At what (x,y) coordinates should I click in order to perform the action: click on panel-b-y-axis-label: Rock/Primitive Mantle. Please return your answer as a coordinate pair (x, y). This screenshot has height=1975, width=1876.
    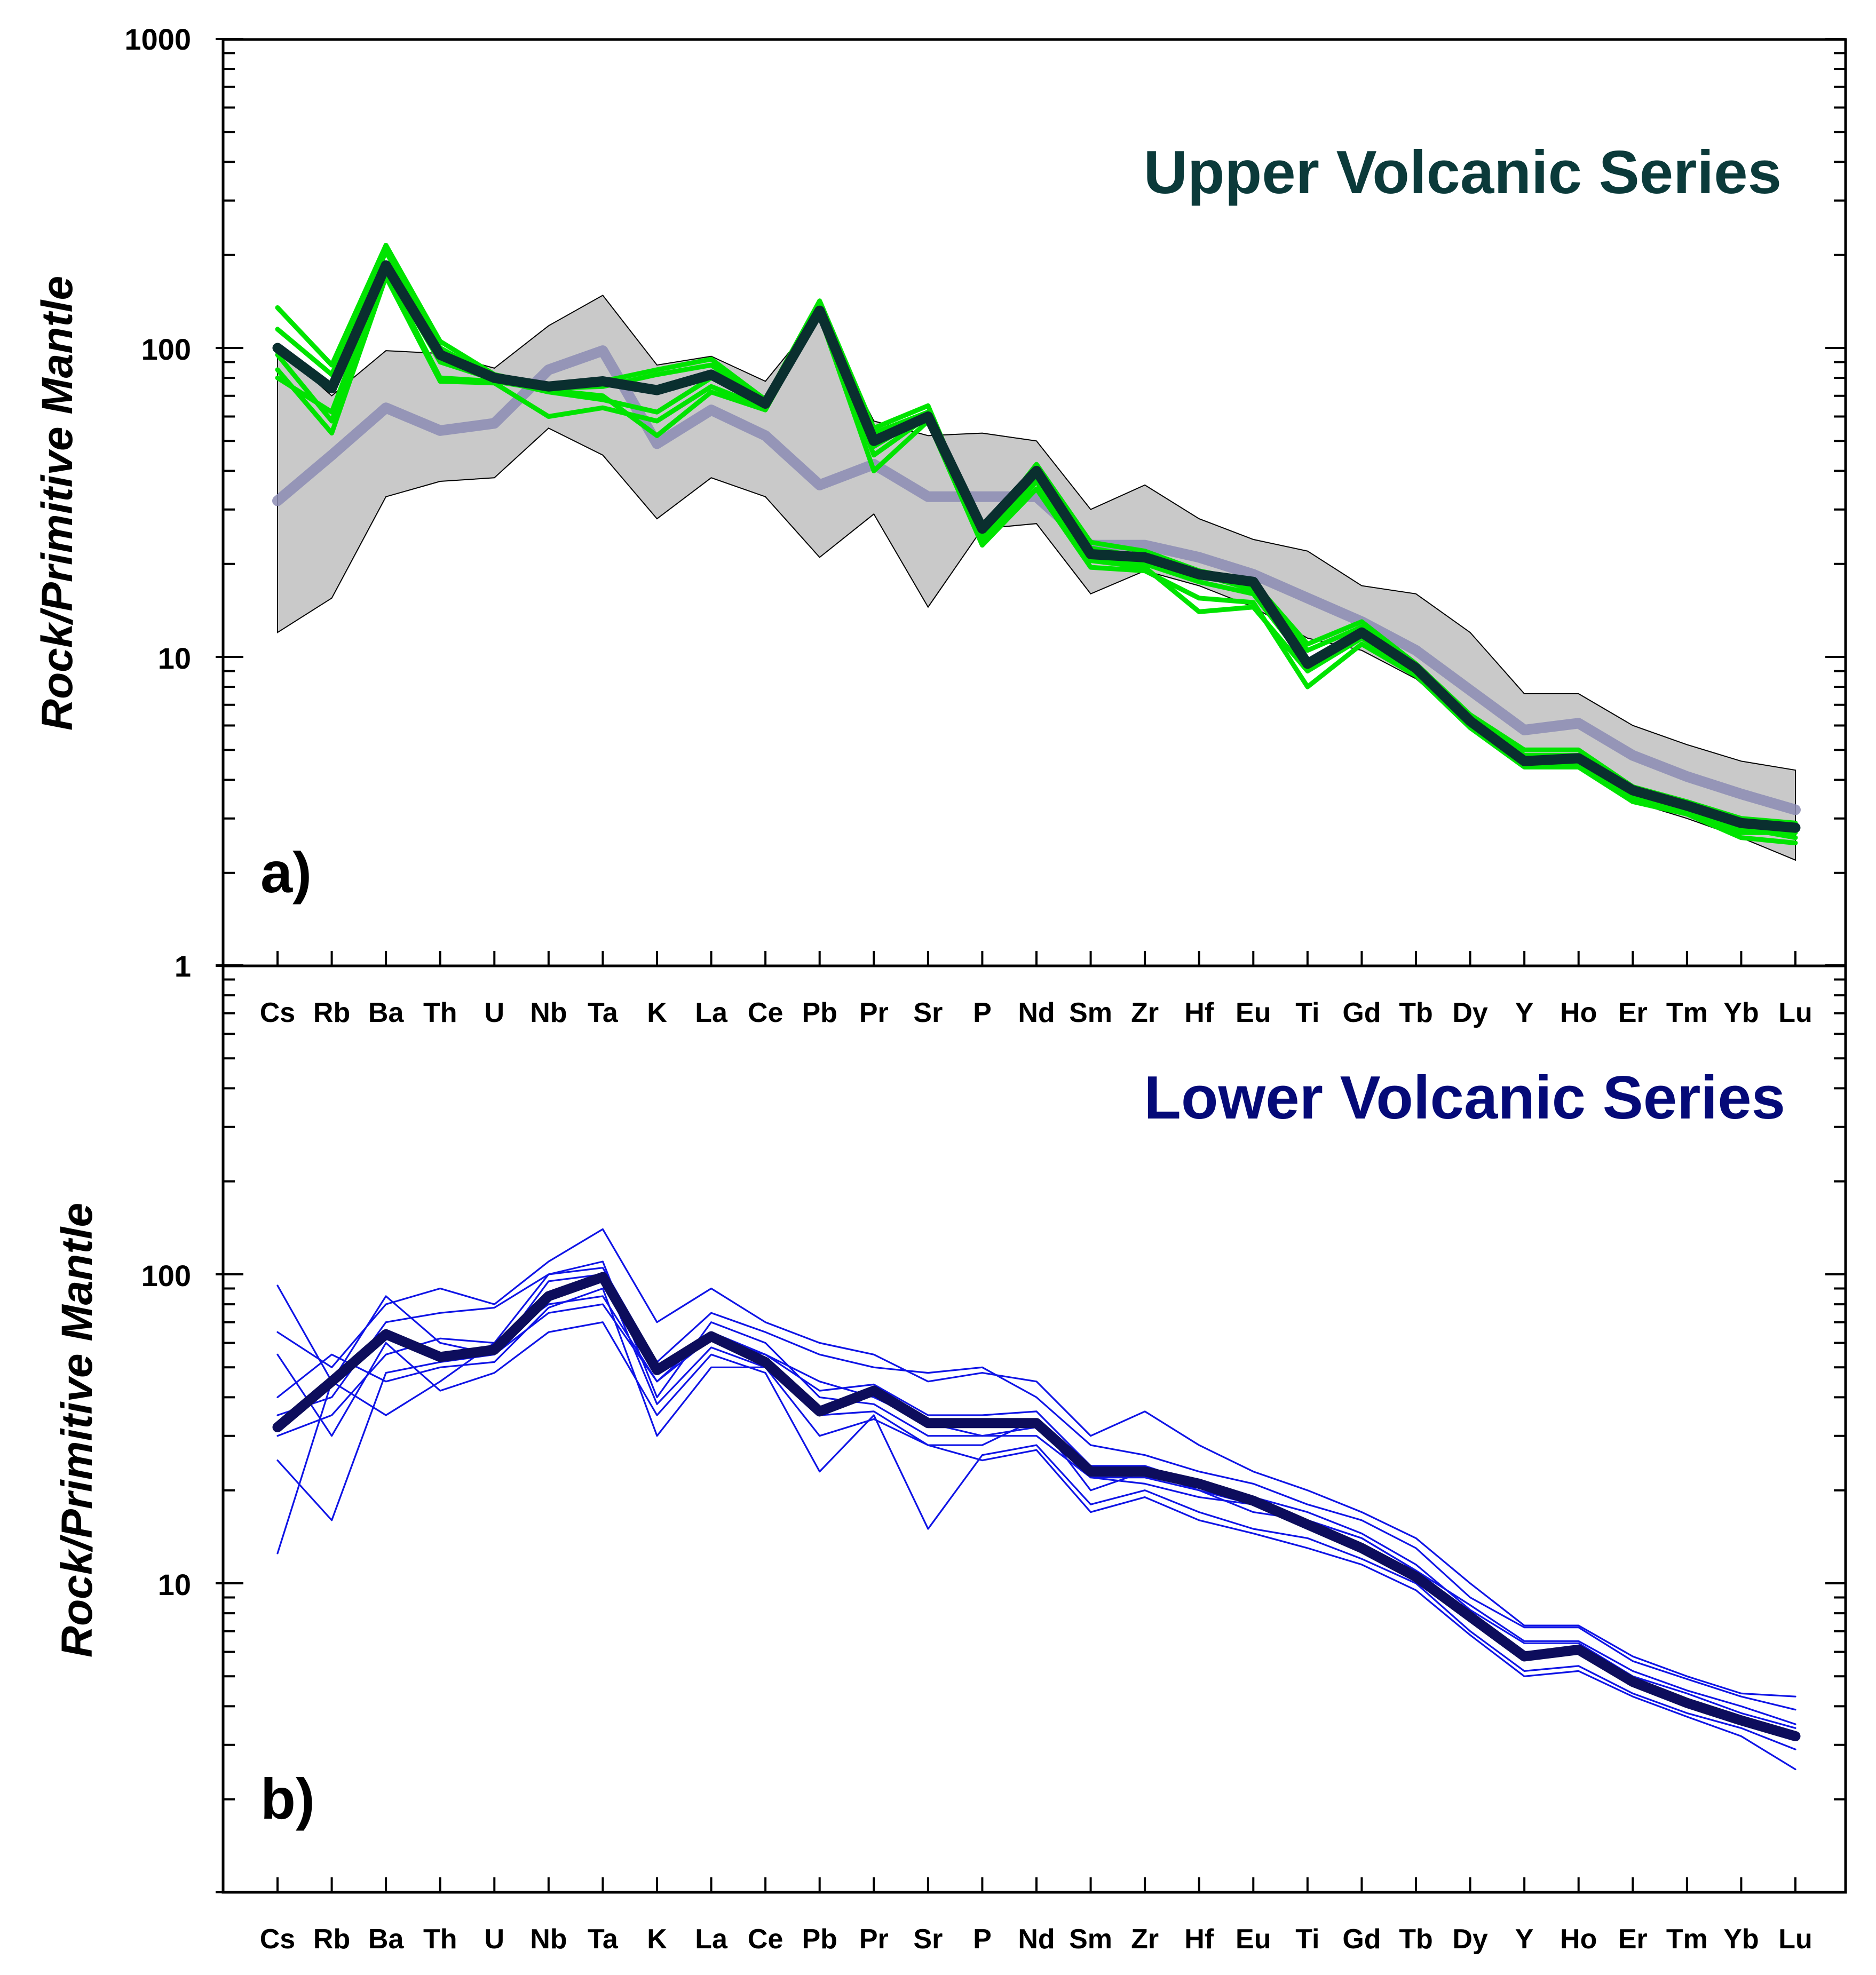
    Looking at the image, I should click on (77, 1430).